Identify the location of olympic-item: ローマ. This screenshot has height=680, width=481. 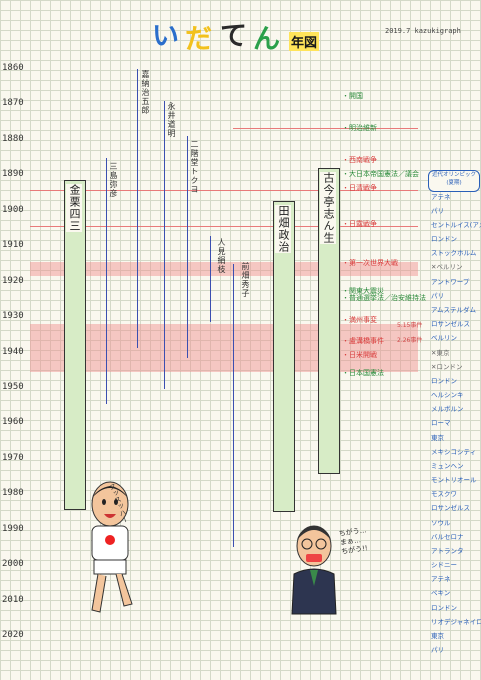
(441, 423).